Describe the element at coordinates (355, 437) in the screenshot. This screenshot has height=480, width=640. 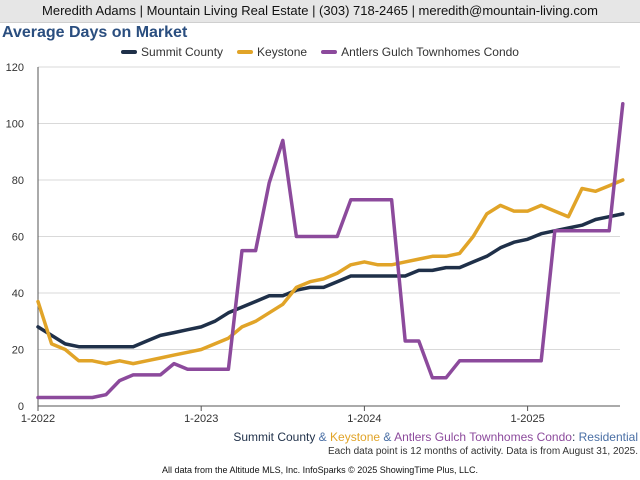
I see `caption-keystone: Keystone` at that location.